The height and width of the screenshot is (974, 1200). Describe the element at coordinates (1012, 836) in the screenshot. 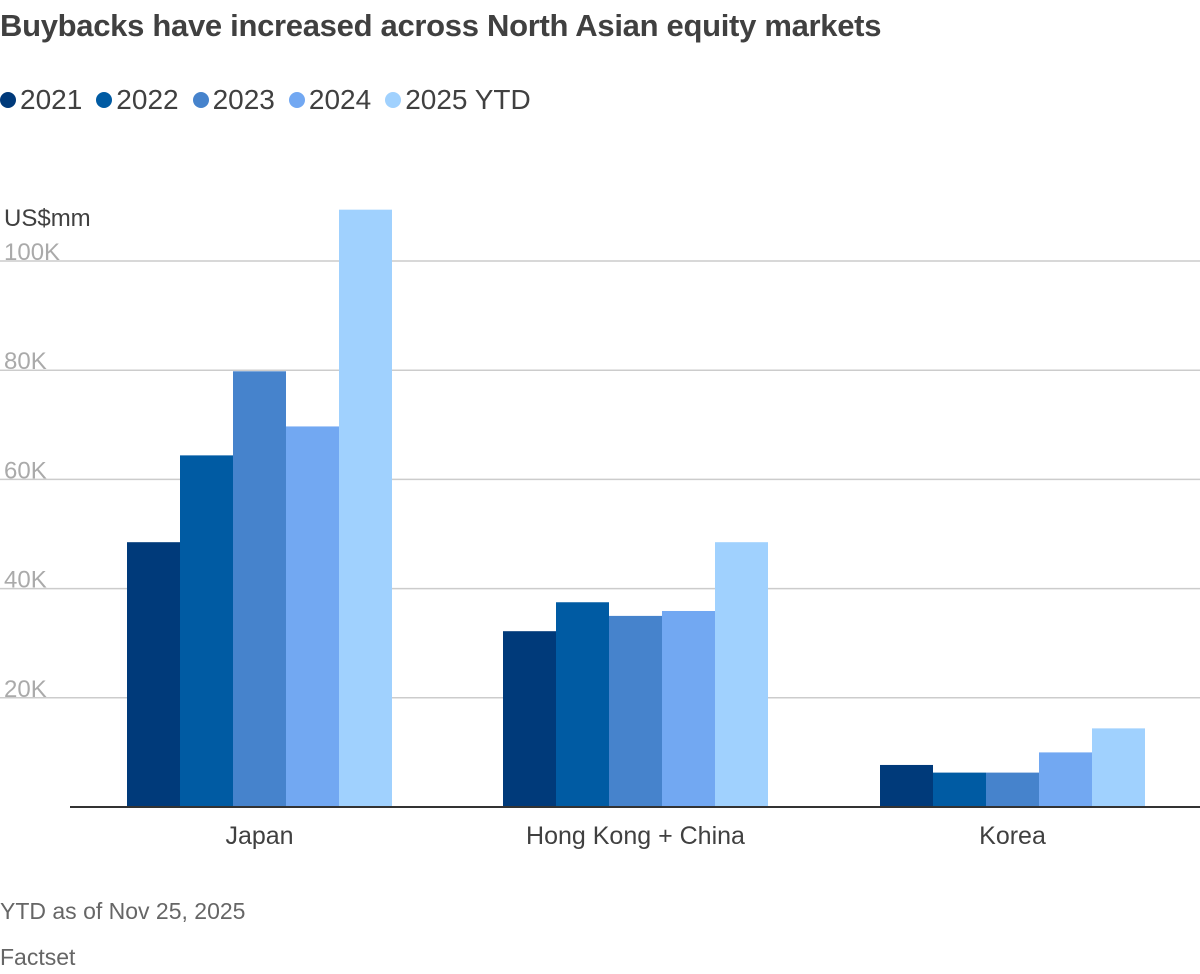

I see `x-tick-label: Korea` at that location.